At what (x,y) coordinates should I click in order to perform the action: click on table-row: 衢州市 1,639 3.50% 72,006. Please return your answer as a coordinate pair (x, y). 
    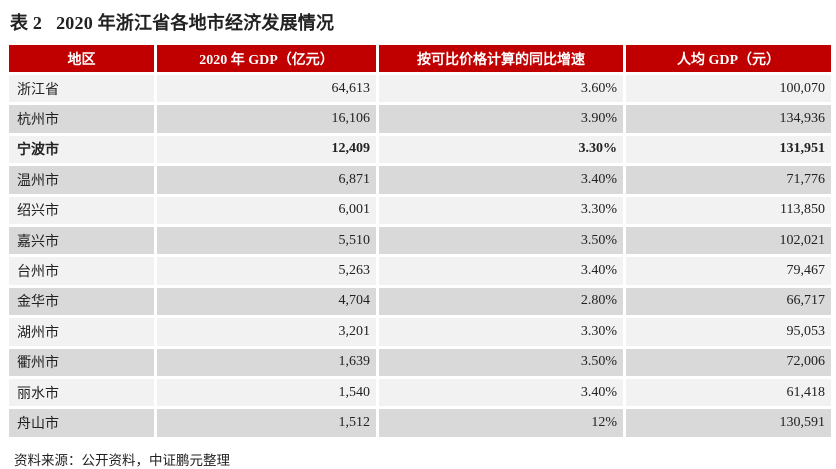
    Looking at the image, I should click on (420, 362).